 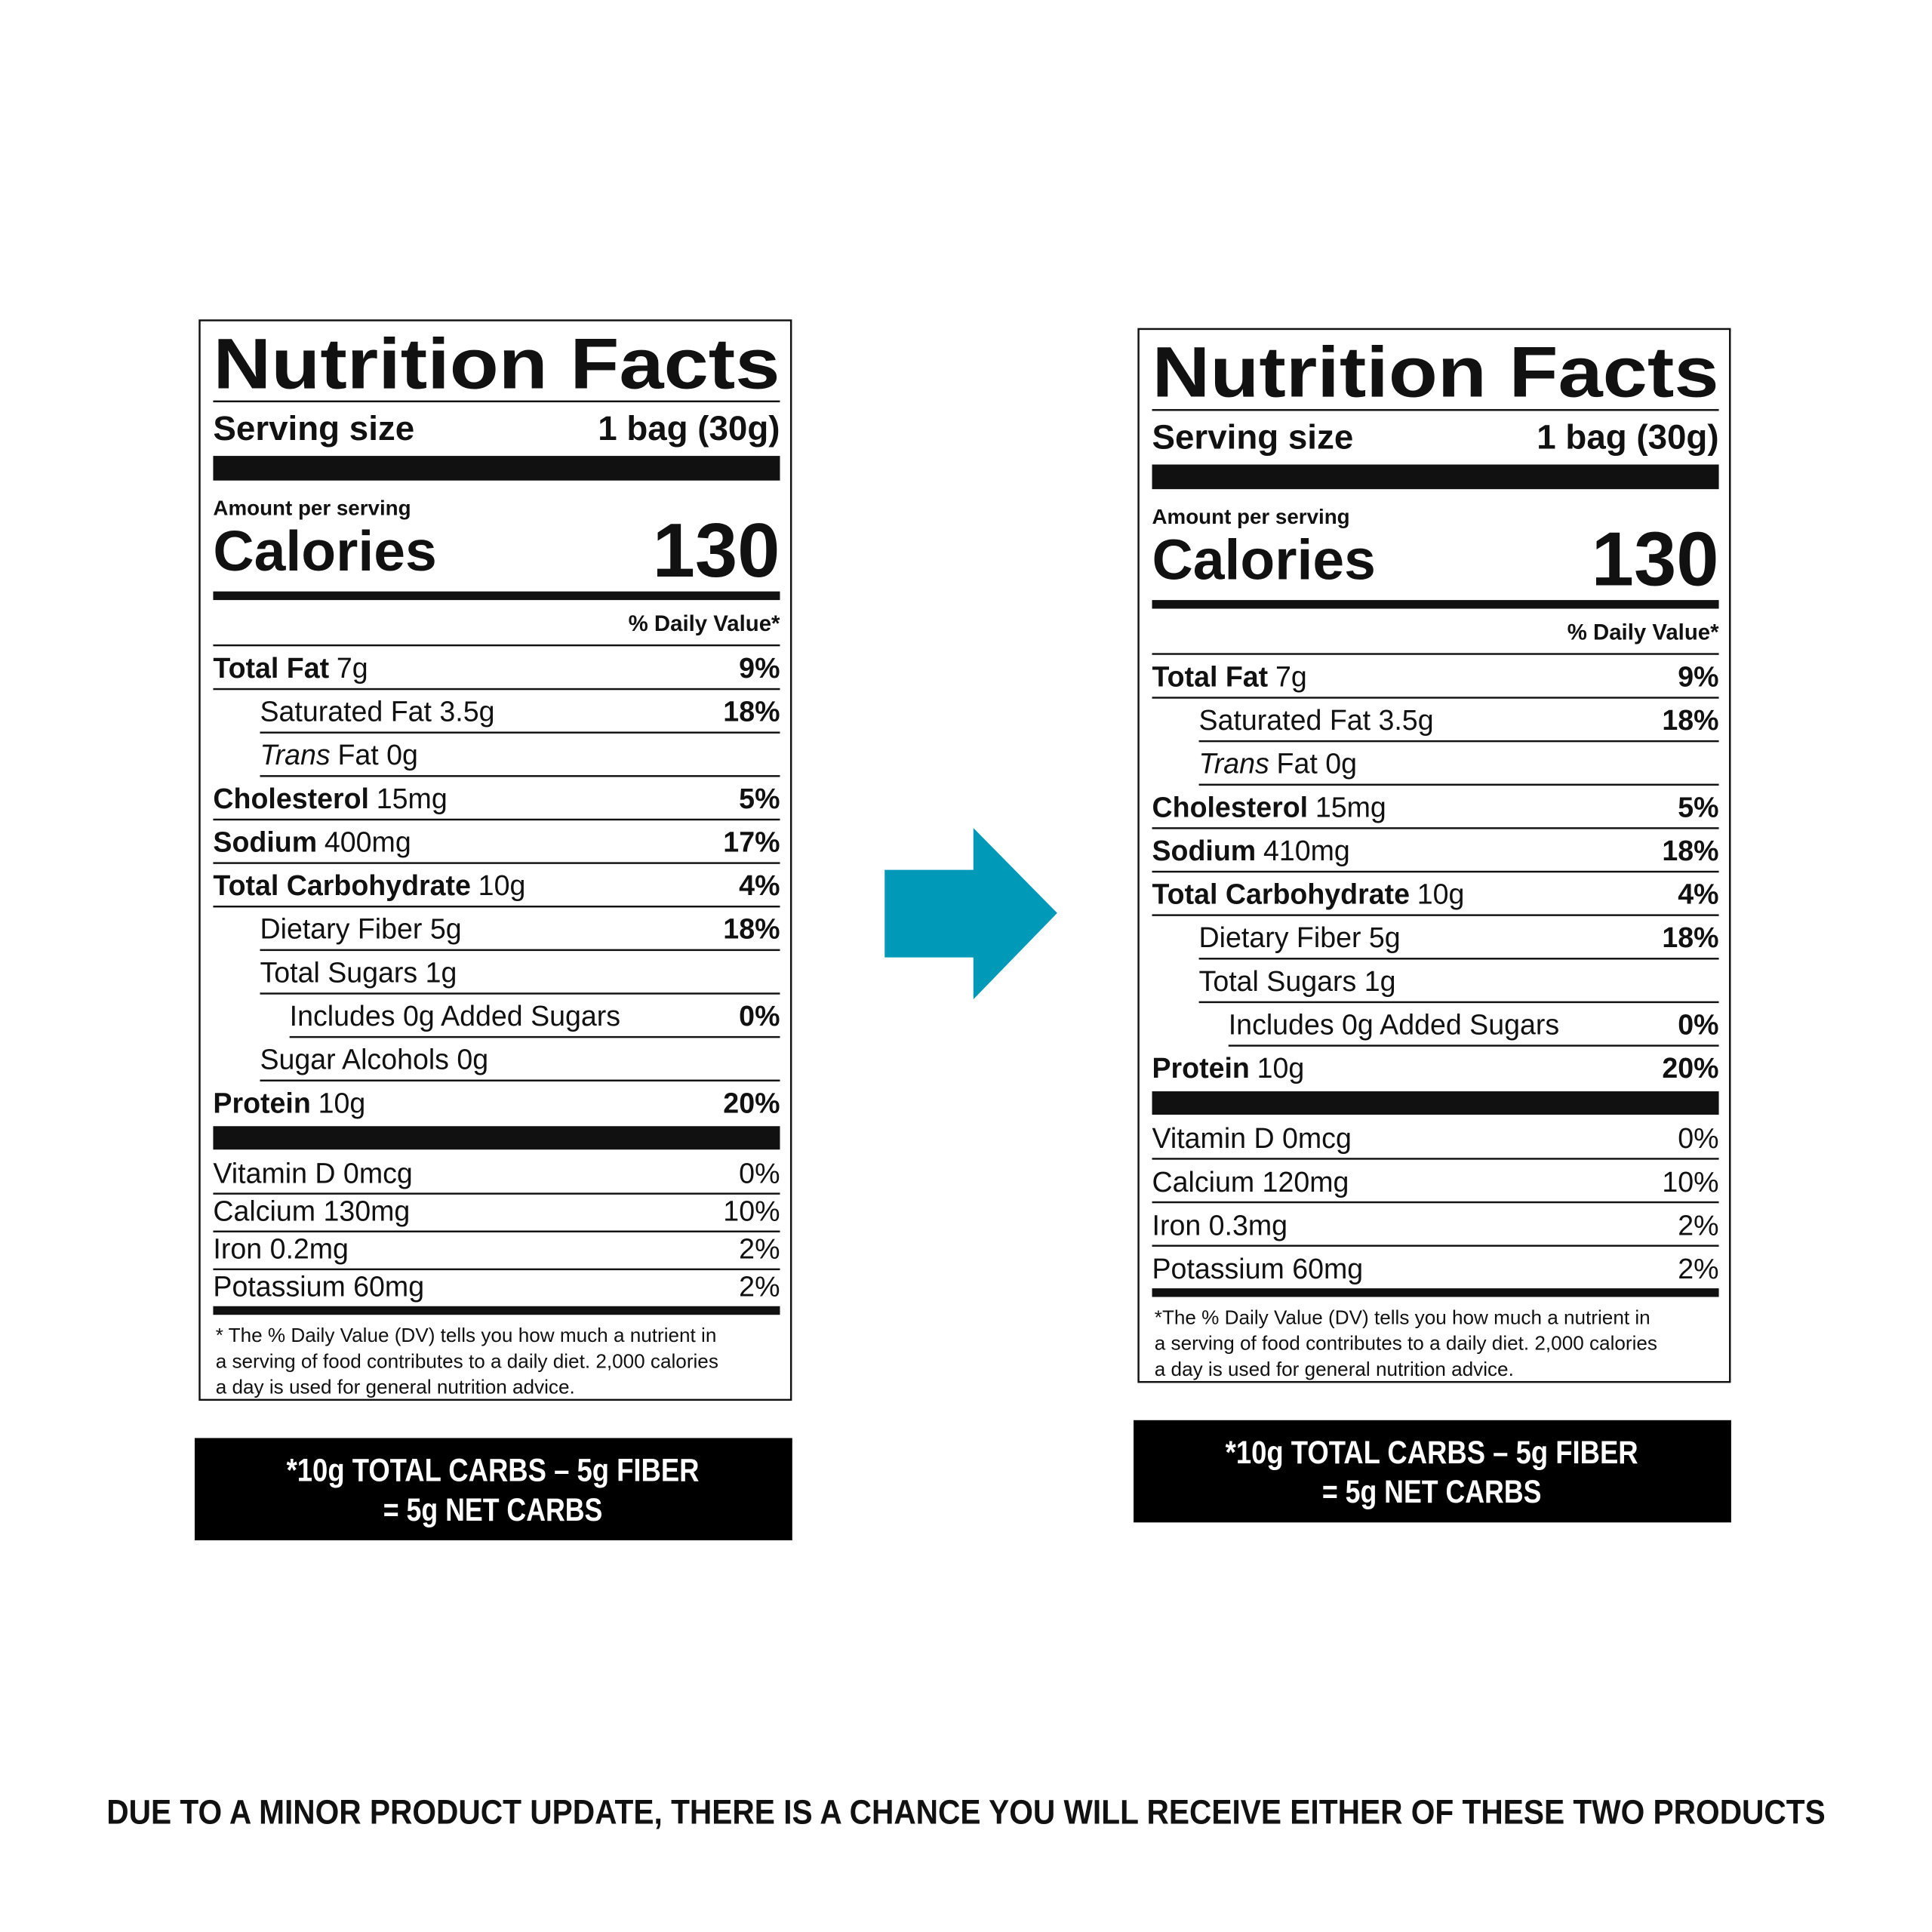 I want to click on nutrient-amount: 400mg, so click(x=368, y=841).